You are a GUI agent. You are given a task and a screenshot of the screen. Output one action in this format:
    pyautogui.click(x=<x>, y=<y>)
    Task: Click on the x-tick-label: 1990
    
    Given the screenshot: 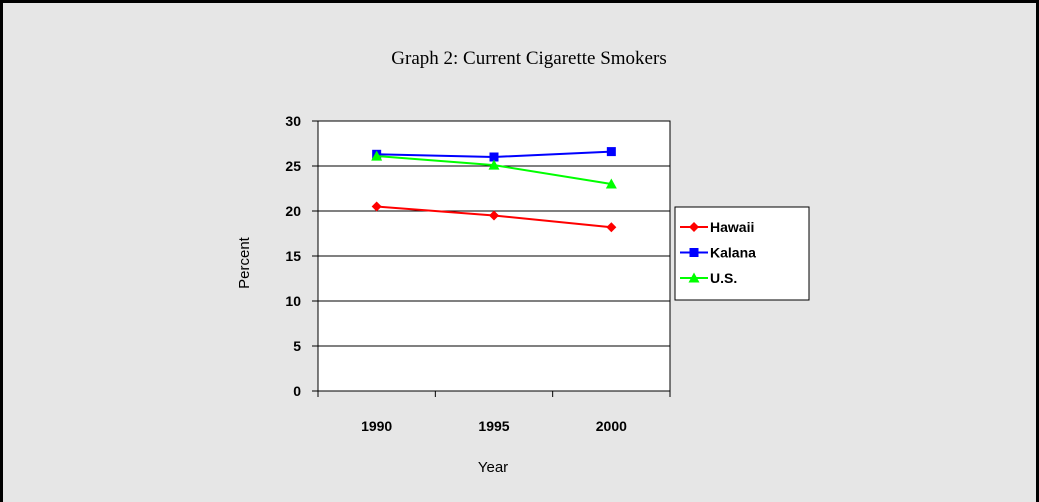 What is the action you would take?
    pyautogui.click(x=376, y=426)
    